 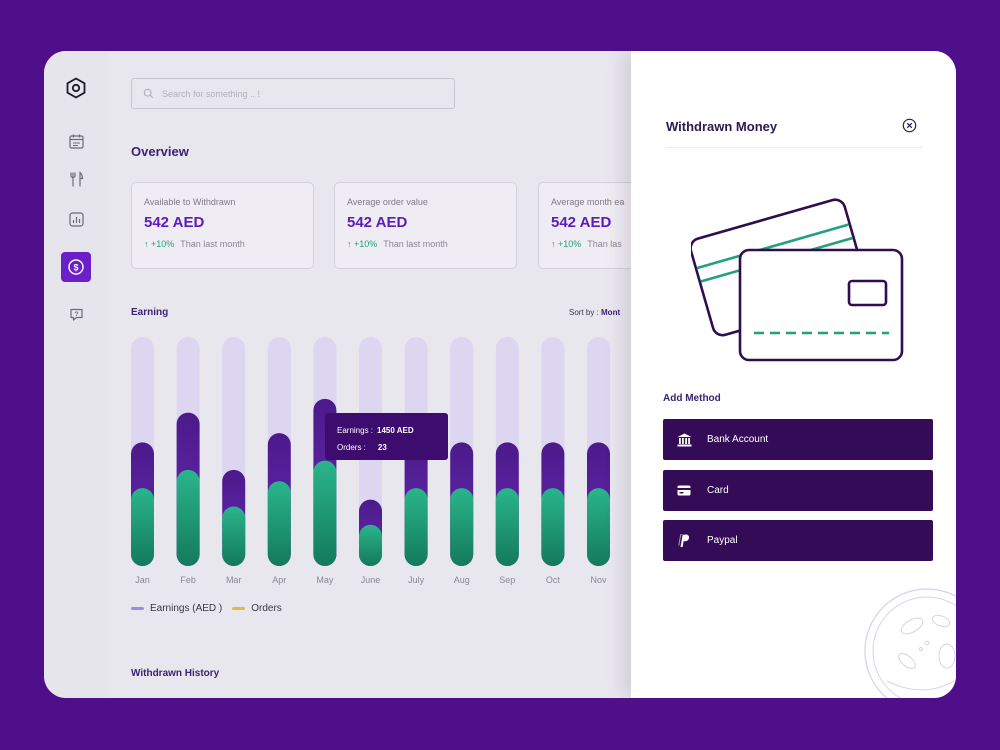 What do you see at coordinates (386, 436) in the screenshot?
I see `chart-tooltip: Earnings :1450 AED Orders : 23` at bounding box center [386, 436].